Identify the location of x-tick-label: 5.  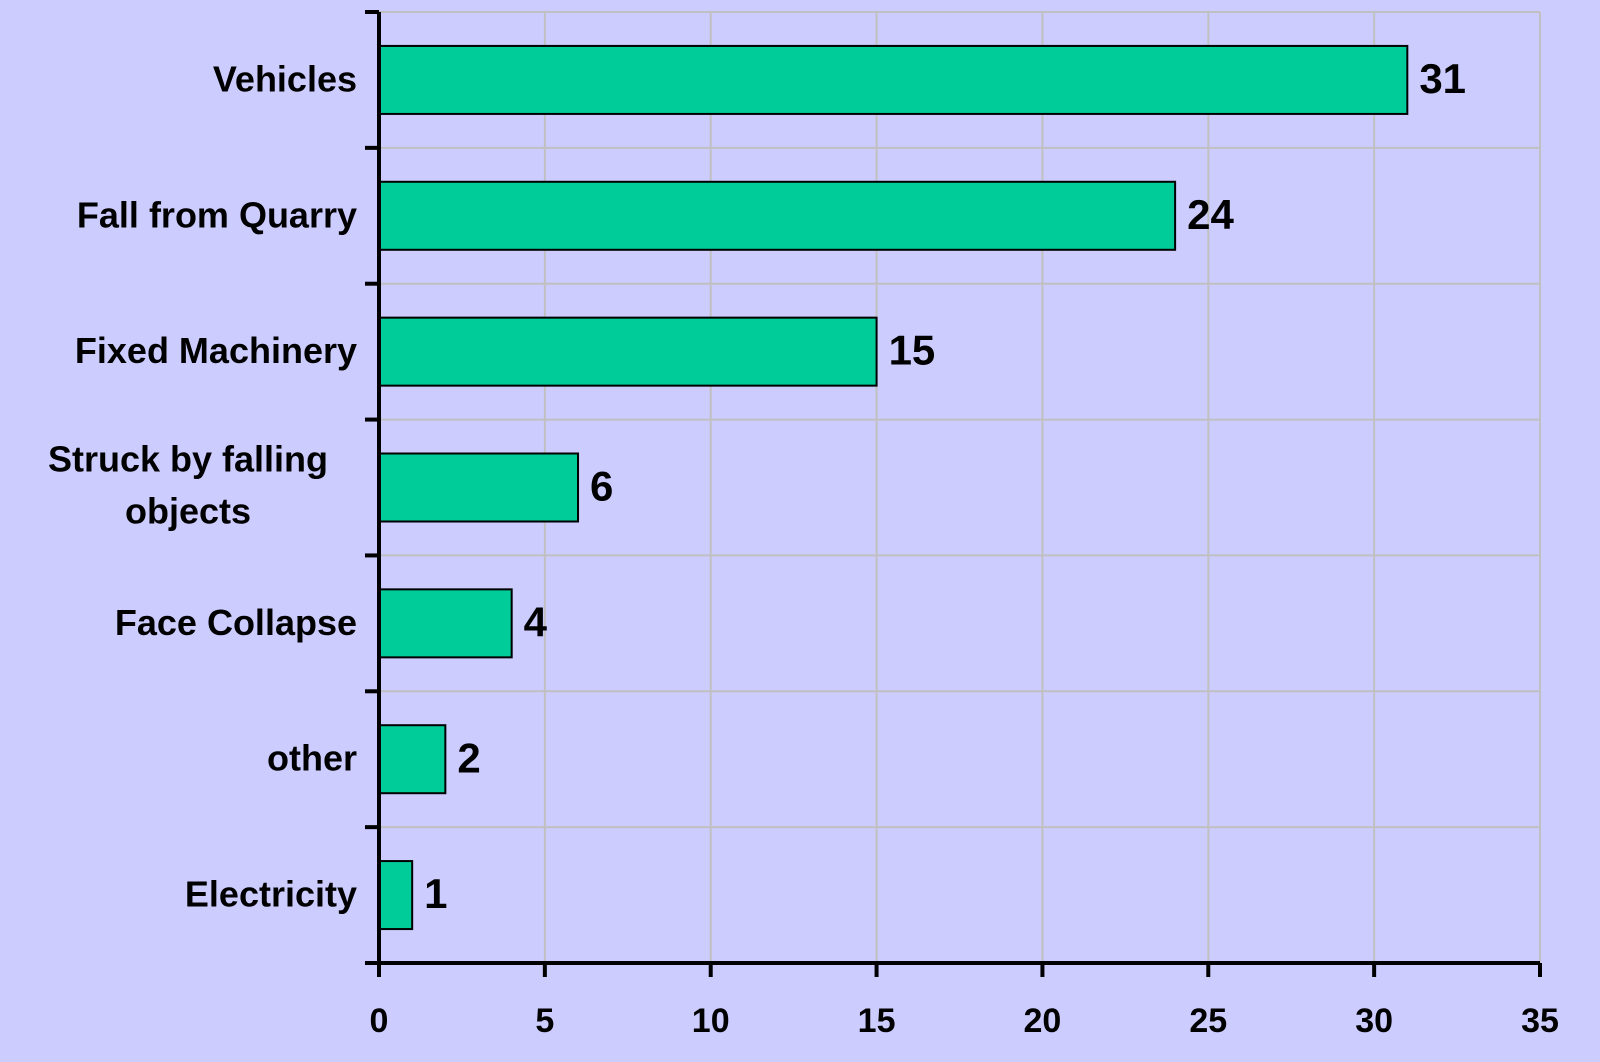
(544, 1021).